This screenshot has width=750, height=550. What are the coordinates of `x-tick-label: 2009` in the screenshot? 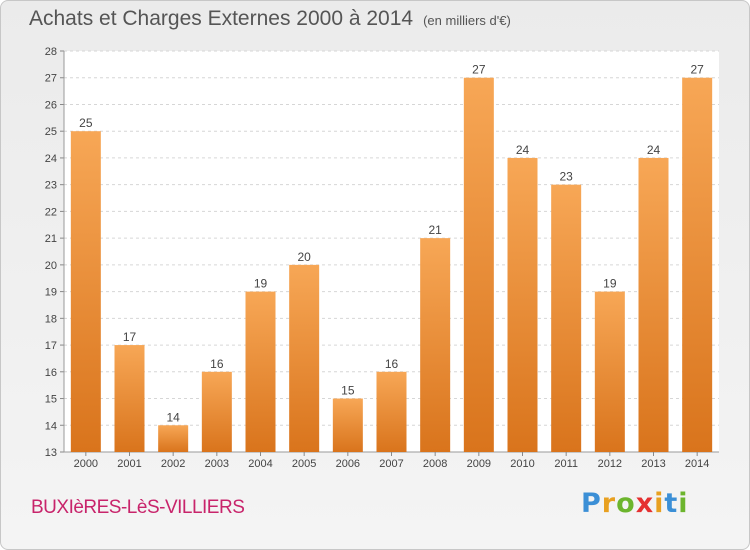 It's located at (479, 464).